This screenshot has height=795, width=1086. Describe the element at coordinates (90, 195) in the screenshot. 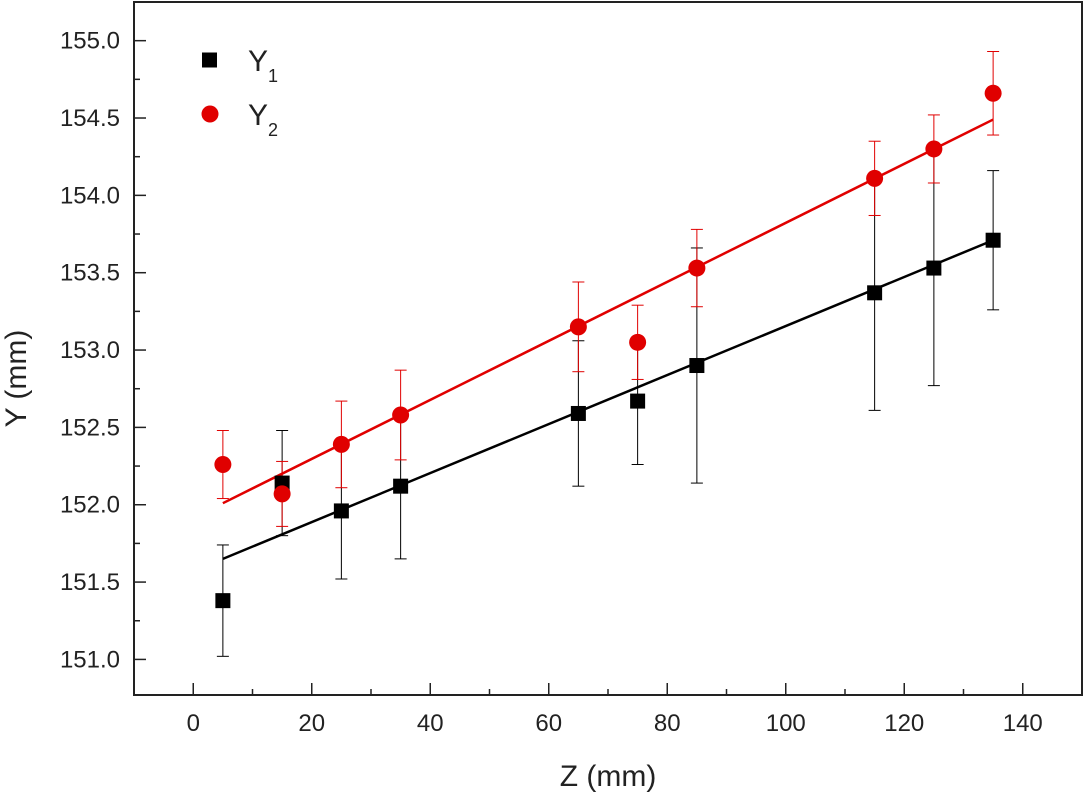

I see `y-tick-label: 154.0` at that location.